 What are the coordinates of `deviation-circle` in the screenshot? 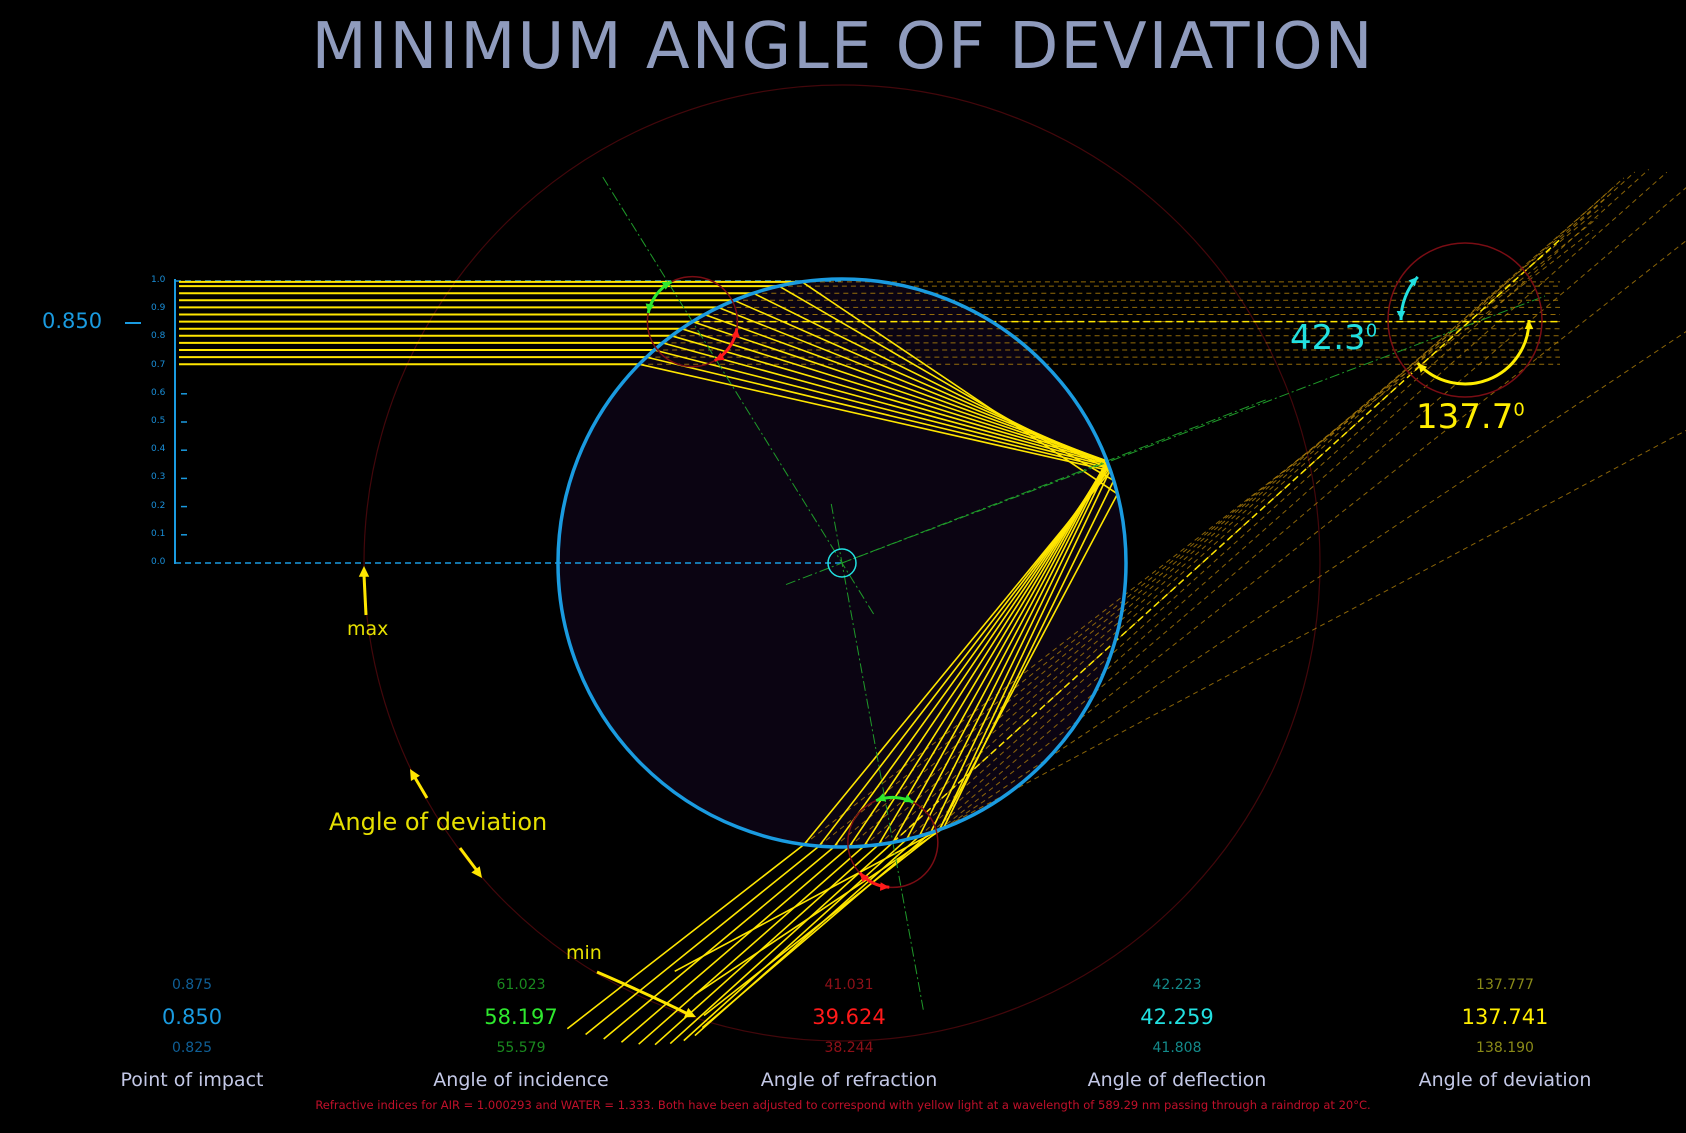 It's located at (1465, 320).